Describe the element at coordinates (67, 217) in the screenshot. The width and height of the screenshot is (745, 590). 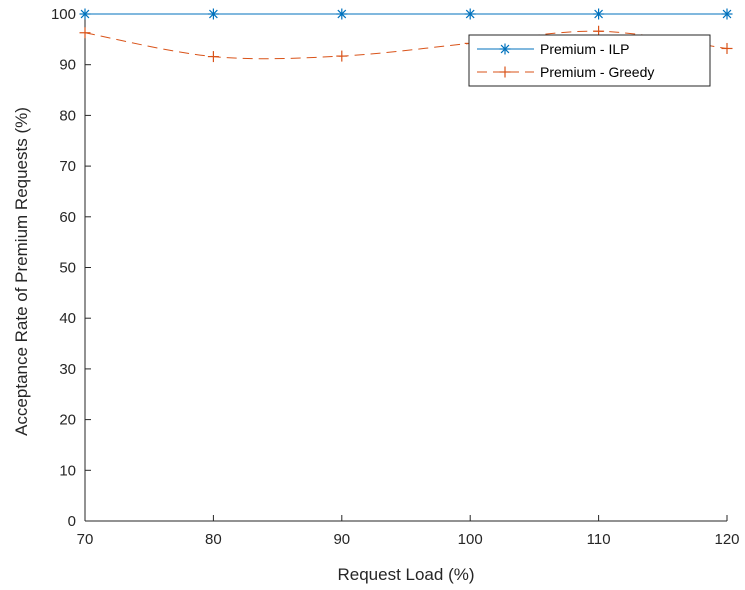
I see `y-tick-label: 60` at that location.